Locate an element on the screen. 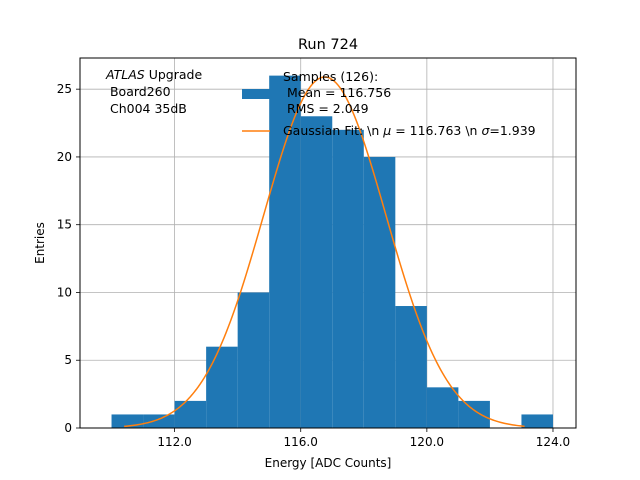 The height and width of the screenshot is (480, 640). atlas-label: ATLAS Upgrade is located at coordinates (153, 74).